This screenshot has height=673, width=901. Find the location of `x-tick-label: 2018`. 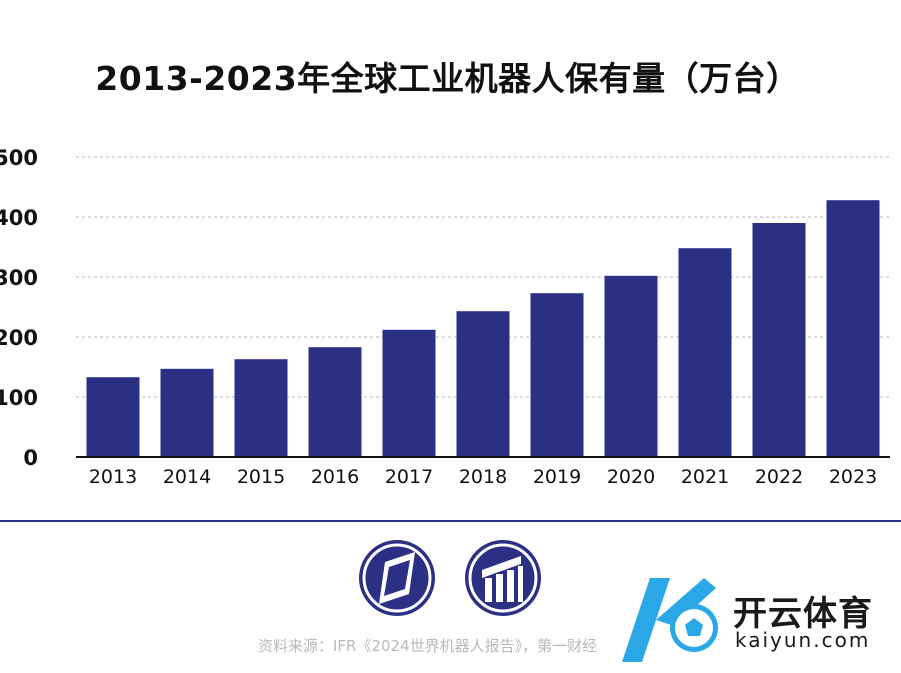

x-tick-label: 2018 is located at coordinates (483, 477).